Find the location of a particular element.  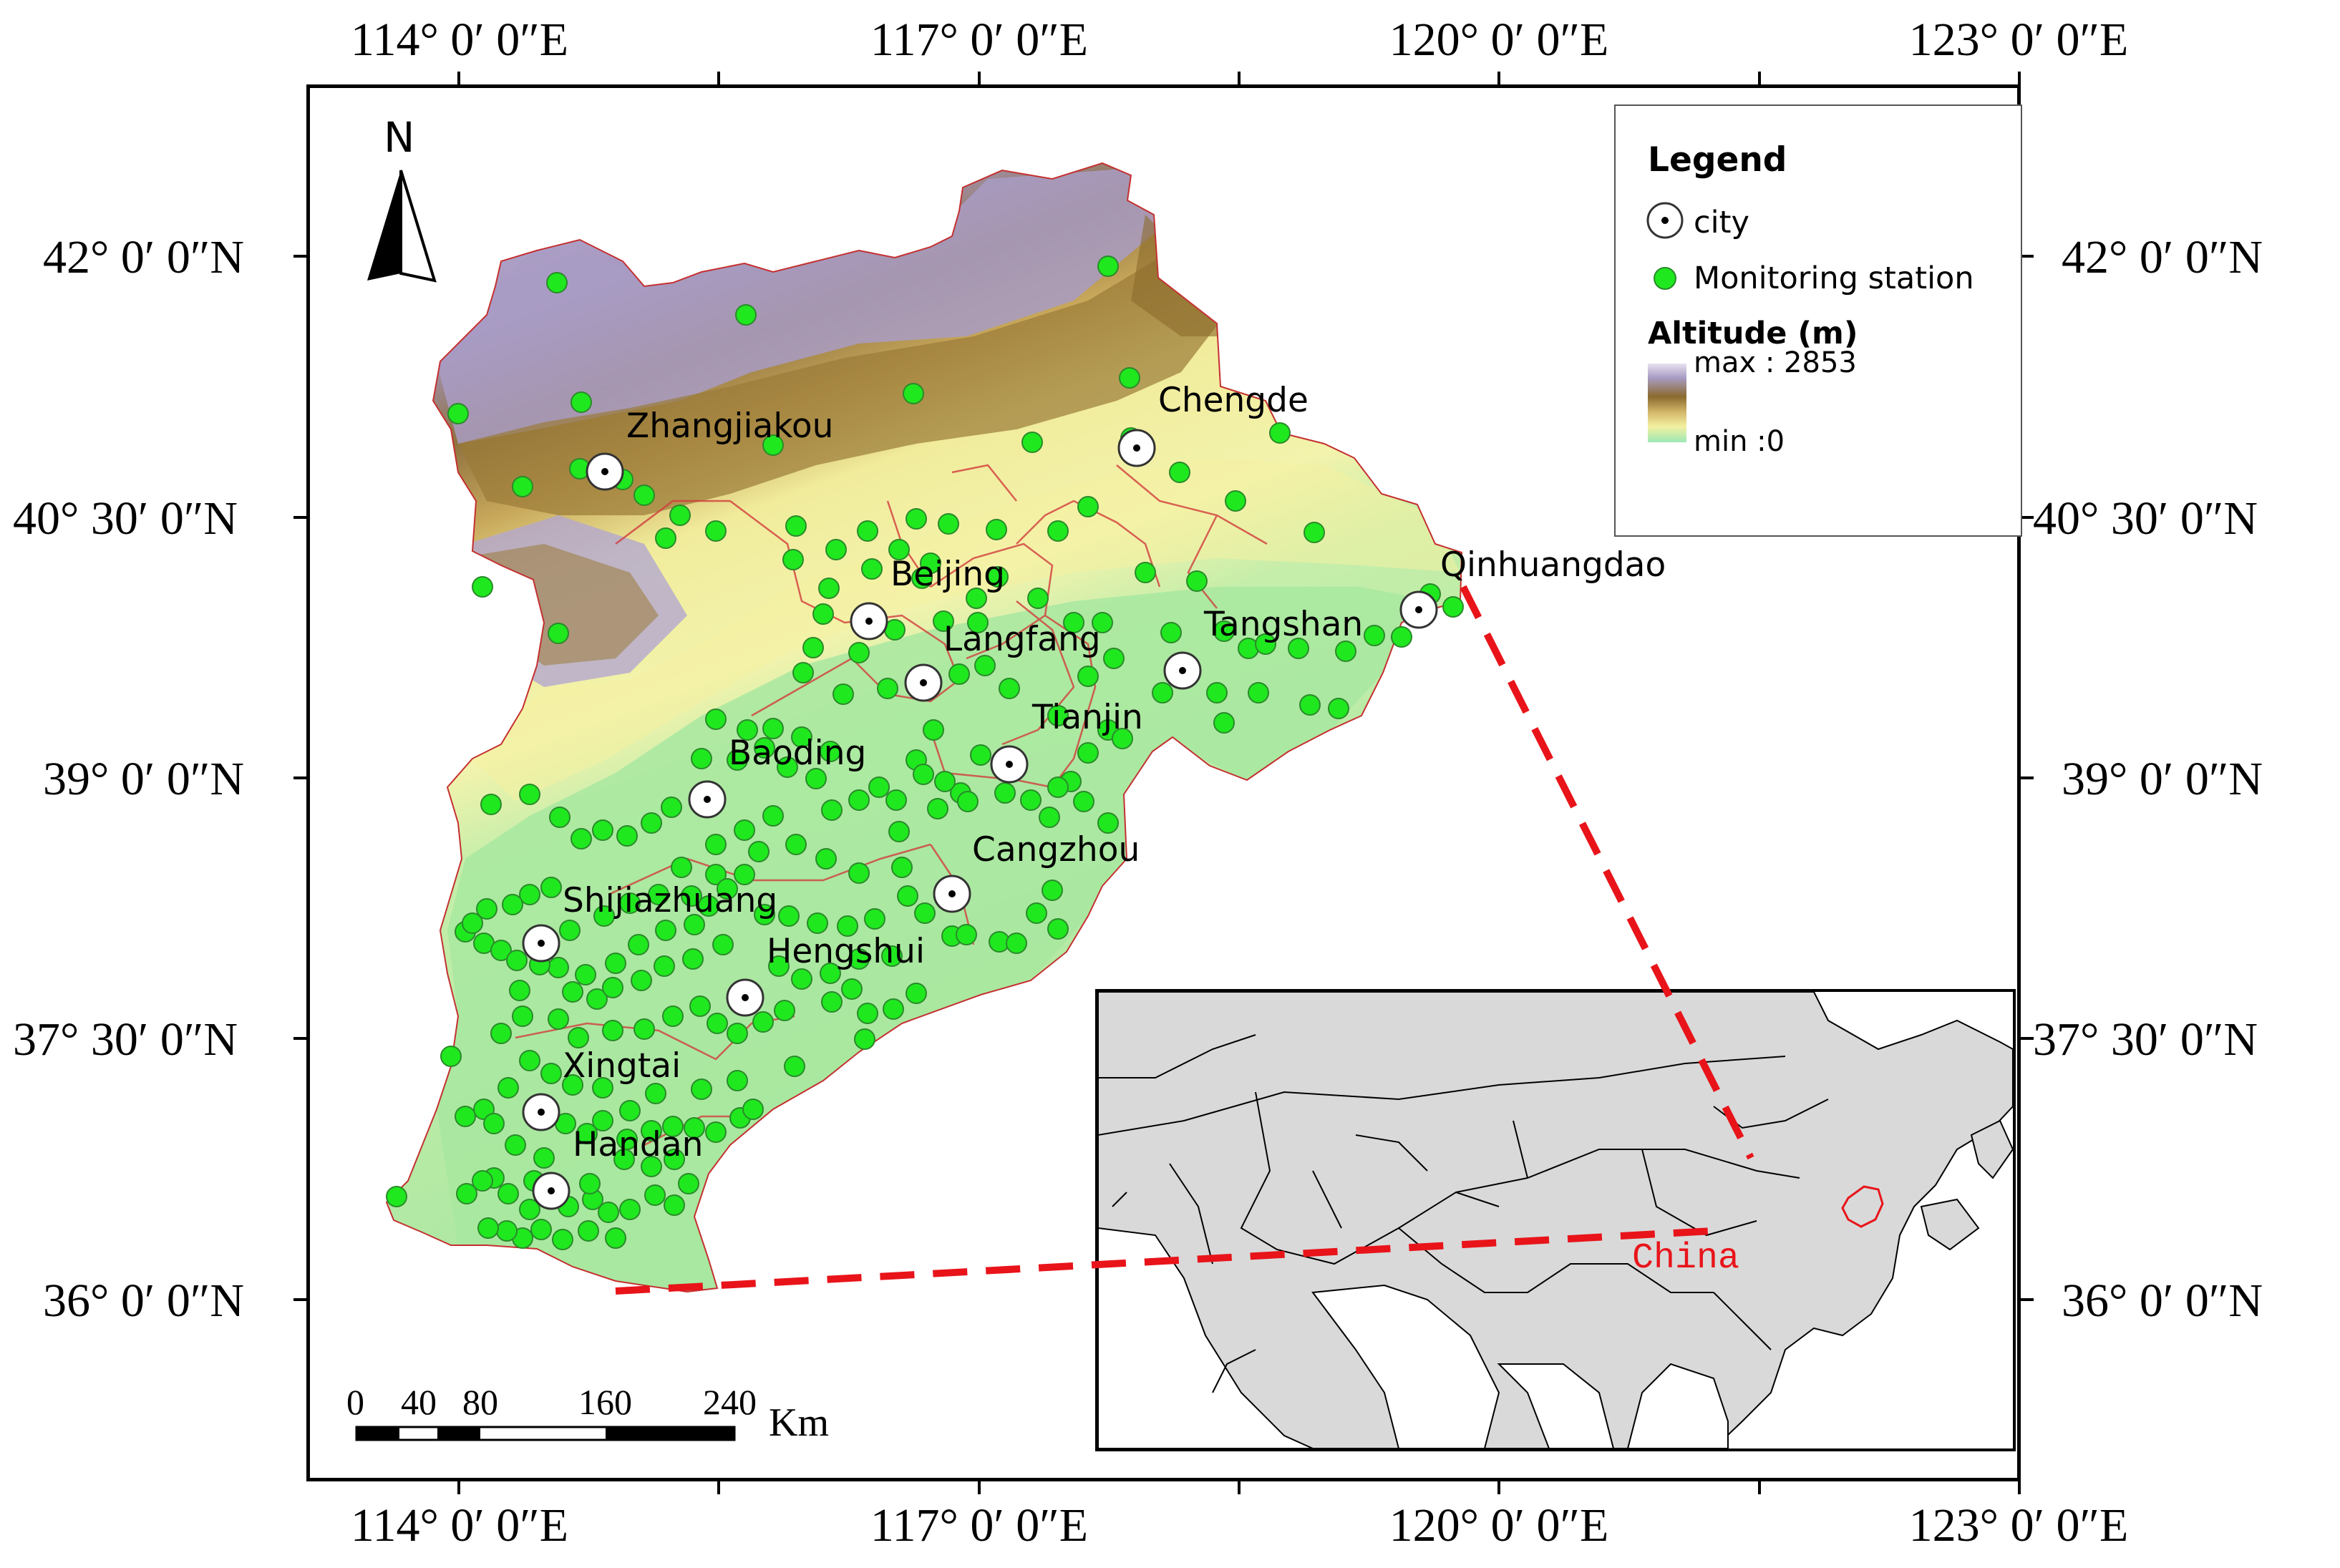

city-label-chengde: Chengde is located at coordinates (1233, 400).